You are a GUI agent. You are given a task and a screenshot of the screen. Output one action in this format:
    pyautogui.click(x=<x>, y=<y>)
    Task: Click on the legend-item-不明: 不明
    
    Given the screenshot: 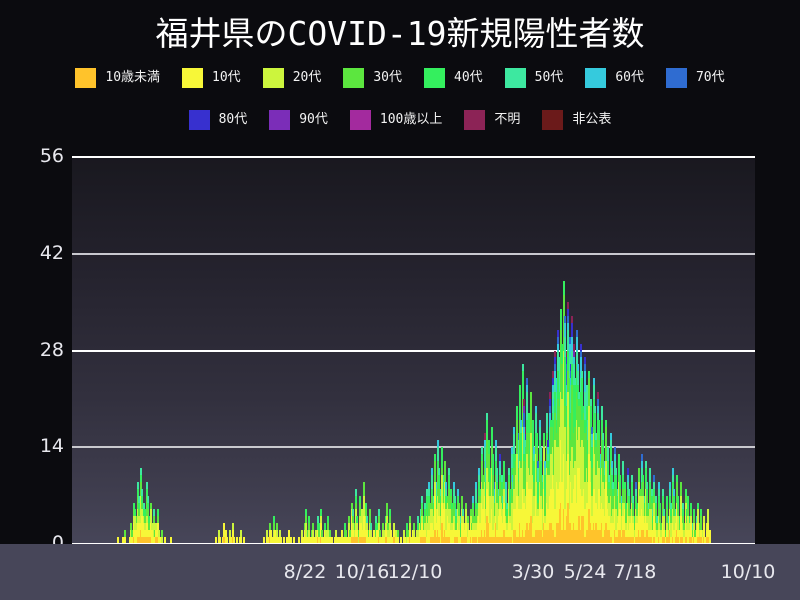 What is the action you would take?
    pyautogui.click(x=492, y=120)
    